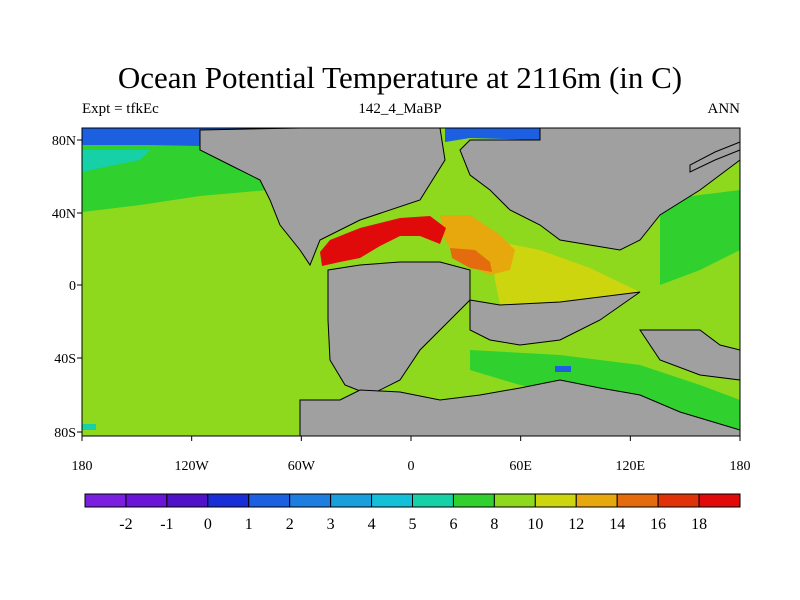  Describe the element at coordinates (453, 524) in the screenshot. I see `colorbar-label: 6` at that location.